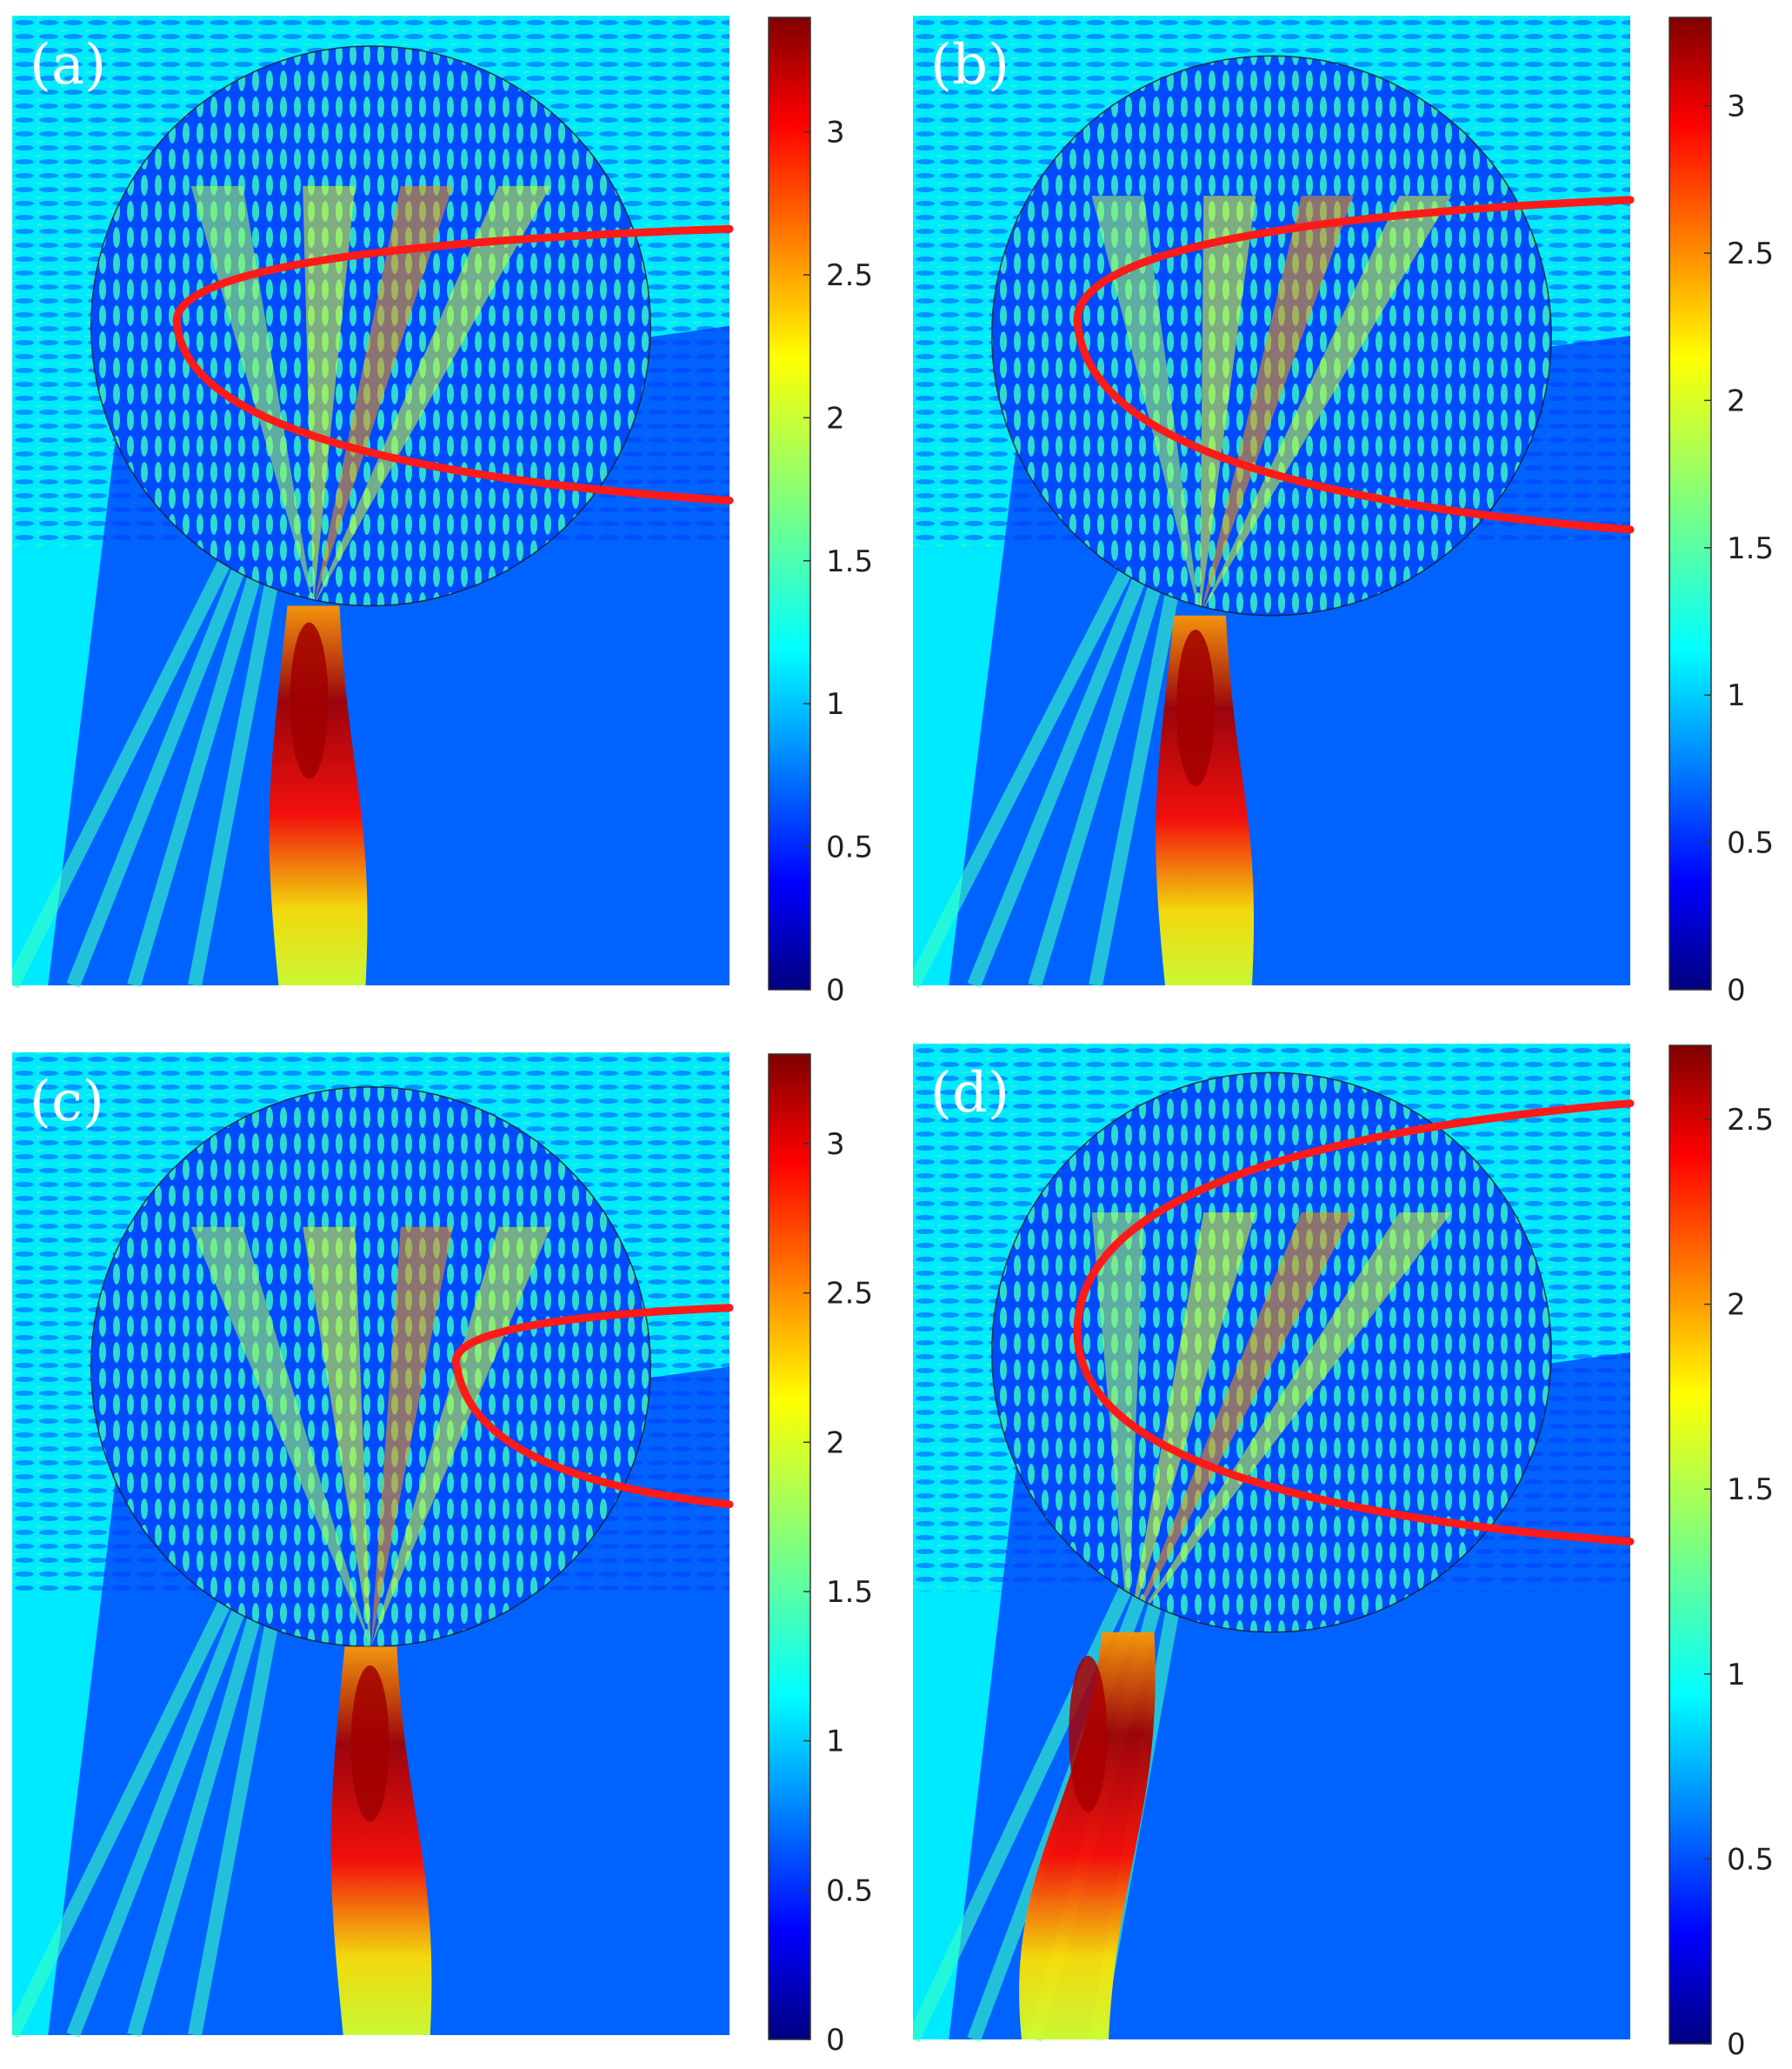  I want to click on panel-label: (a), so click(68, 65).